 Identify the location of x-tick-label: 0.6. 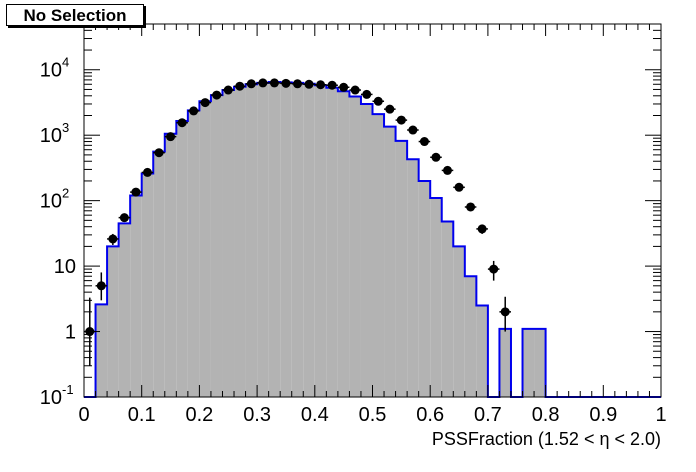
(430, 415).